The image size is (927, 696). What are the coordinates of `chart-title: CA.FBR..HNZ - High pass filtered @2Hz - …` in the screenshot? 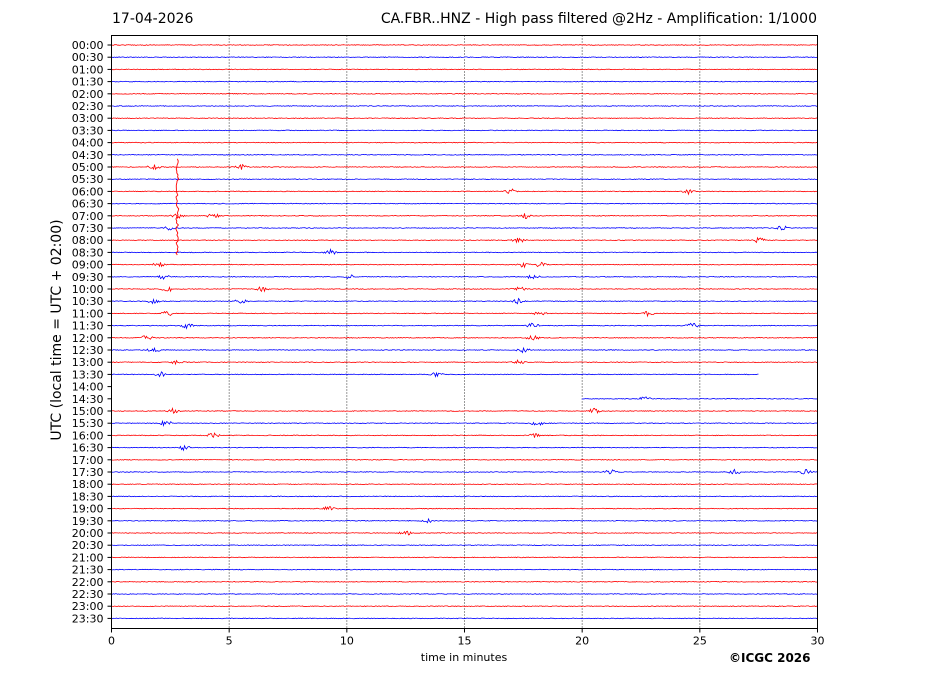 It's located at (598, 19).